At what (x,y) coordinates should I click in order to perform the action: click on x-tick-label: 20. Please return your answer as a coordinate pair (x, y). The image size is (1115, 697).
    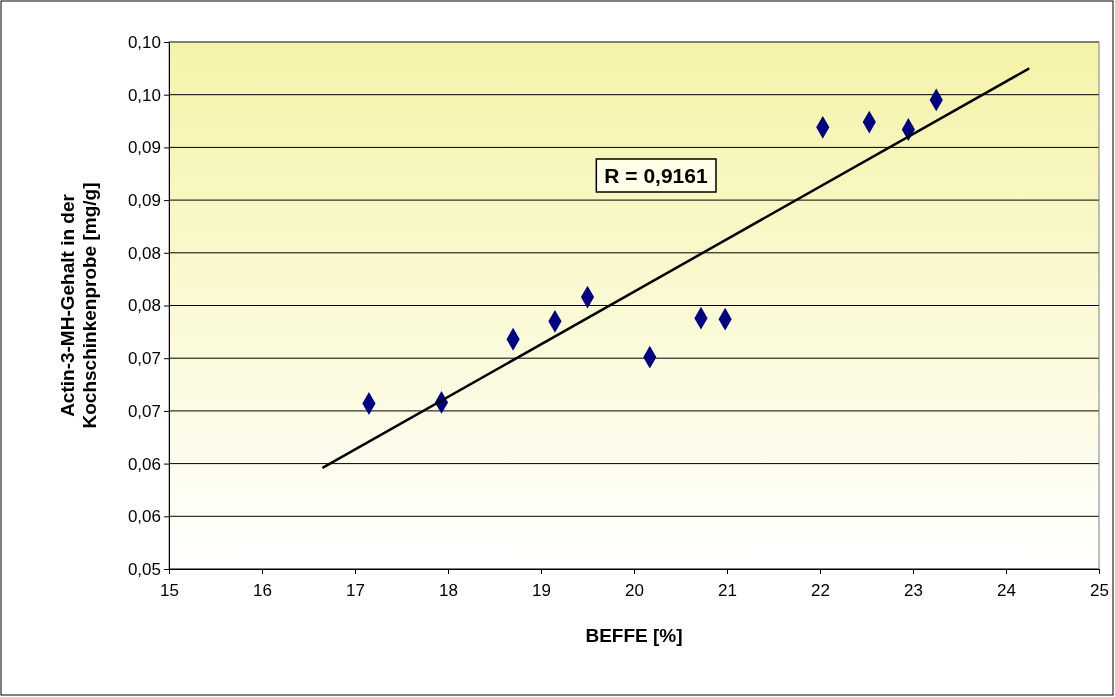
    Looking at the image, I should click on (634, 590).